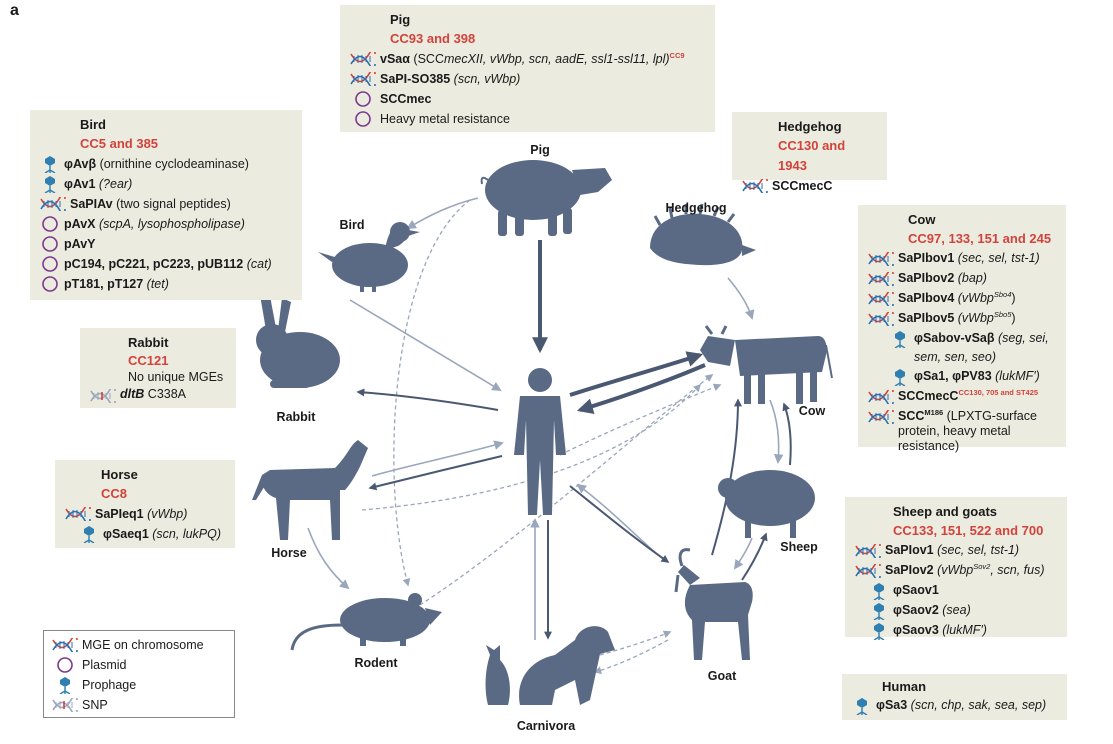  What do you see at coordinates (982, 566) in the screenshot?
I see `sheep-row-1-sup: Sov2` at bounding box center [982, 566].